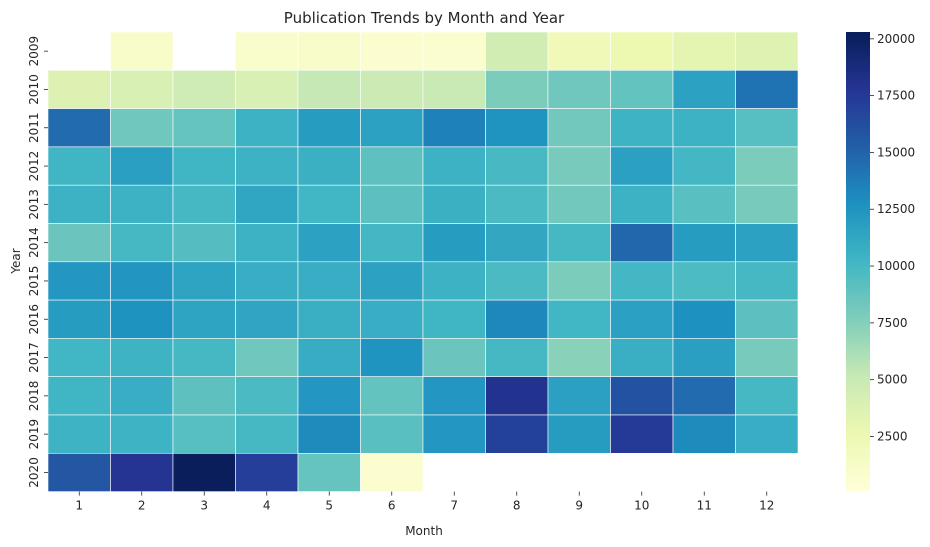  What do you see at coordinates (896, 209) in the screenshot?
I see `colorbar-tick-label: 12500` at bounding box center [896, 209].